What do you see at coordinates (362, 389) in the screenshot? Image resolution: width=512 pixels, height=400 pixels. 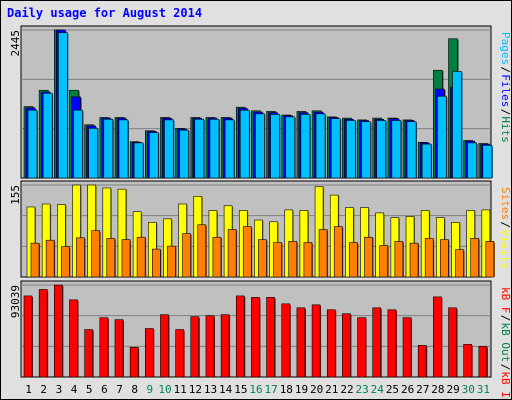 I see `x-tick-label: 23` at bounding box center [362, 389].